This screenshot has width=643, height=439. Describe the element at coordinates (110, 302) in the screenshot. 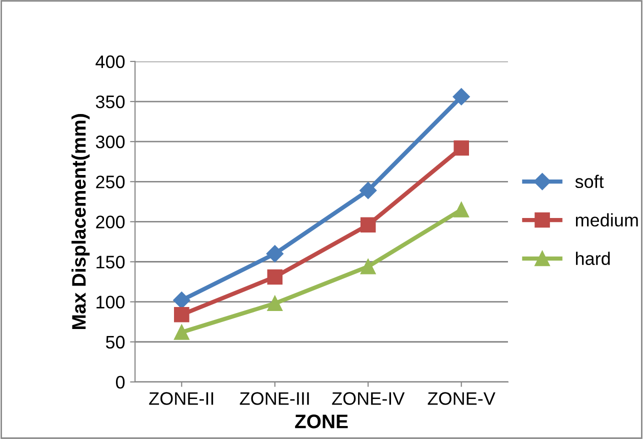

I see `y-tick-label: 100` at that location.